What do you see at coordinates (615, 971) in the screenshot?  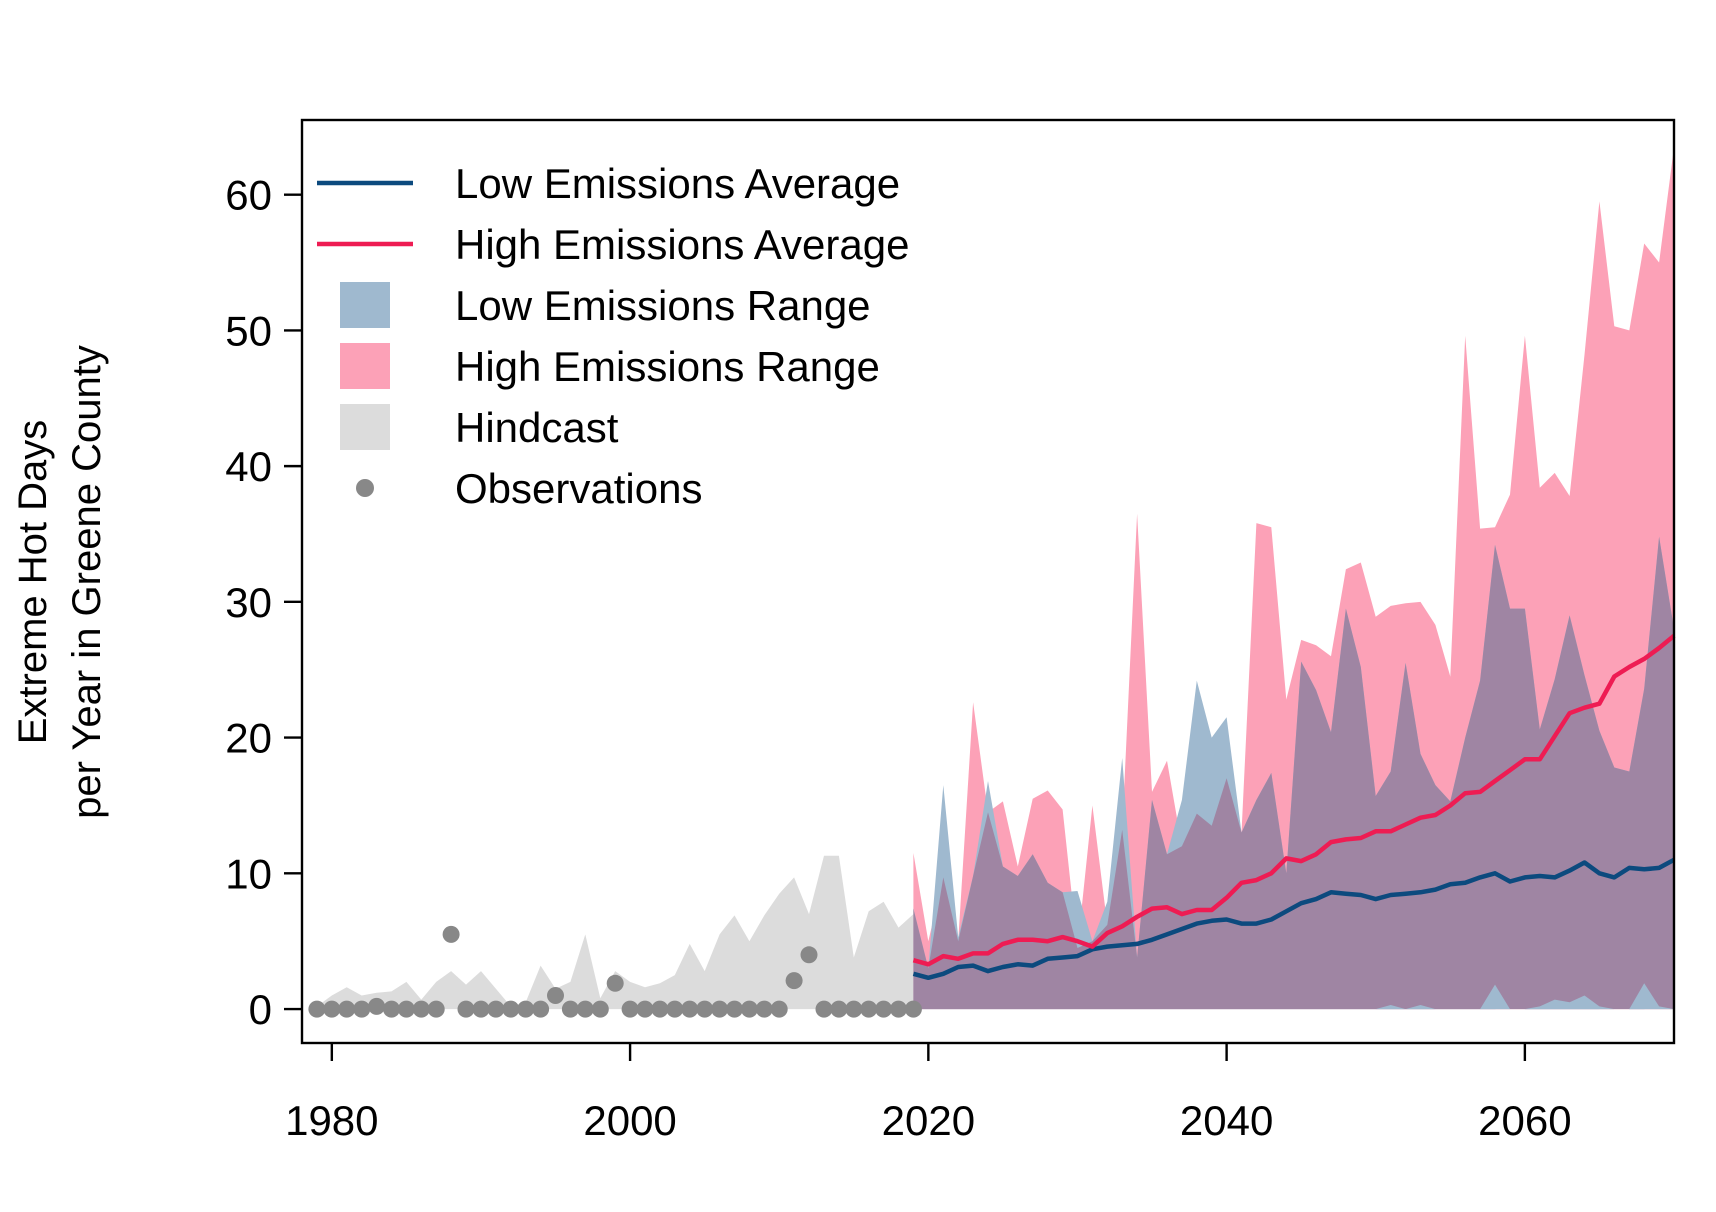 I see `observation-points` at bounding box center [615, 971].